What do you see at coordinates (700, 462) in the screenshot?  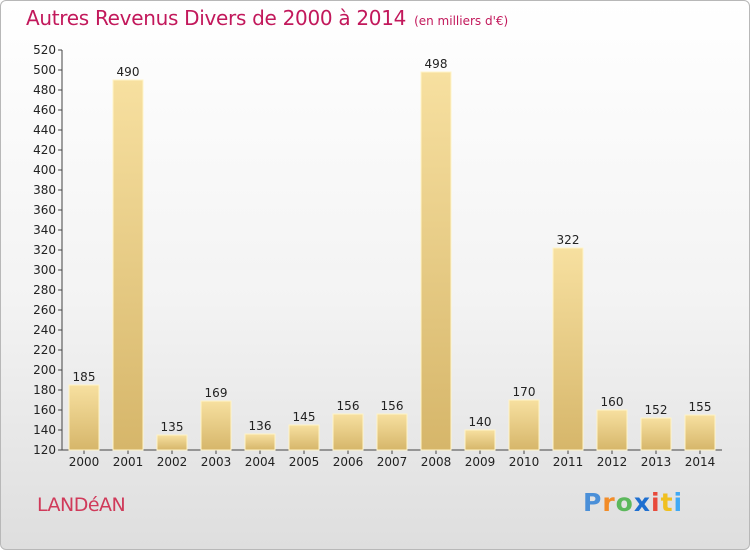 I see `x-tick-label: 2014` at bounding box center [700, 462].